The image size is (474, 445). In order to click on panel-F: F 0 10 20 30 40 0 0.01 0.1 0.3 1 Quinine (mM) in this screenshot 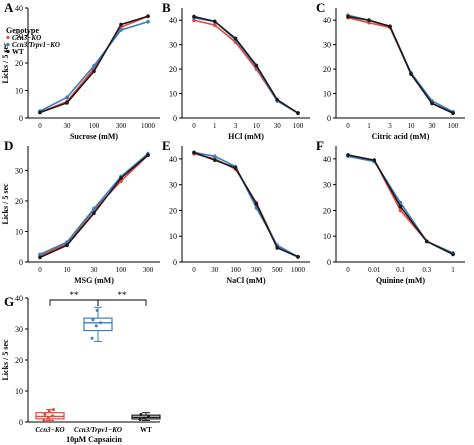, I will do `click(390, 211)`.